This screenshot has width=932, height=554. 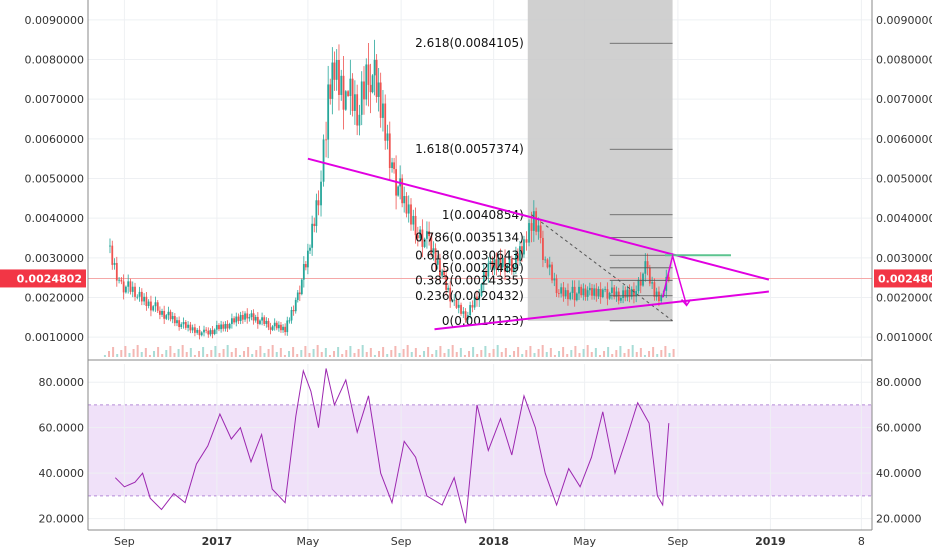 I want to click on rsi-ytick-right: 20.0000, so click(x=899, y=519).